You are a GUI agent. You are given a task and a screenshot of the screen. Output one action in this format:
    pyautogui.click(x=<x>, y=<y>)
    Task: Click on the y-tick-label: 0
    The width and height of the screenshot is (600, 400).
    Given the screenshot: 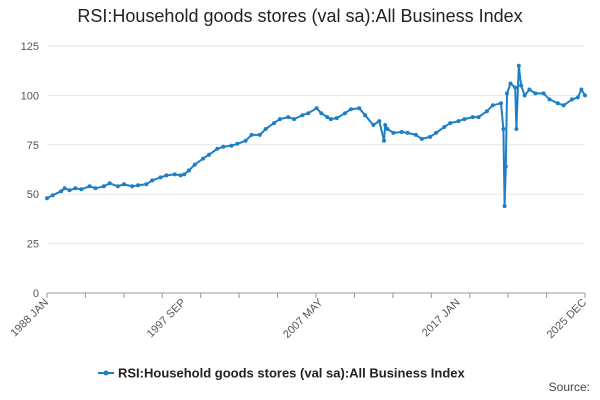 What is the action you would take?
    pyautogui.click(x=36, y=294)
    